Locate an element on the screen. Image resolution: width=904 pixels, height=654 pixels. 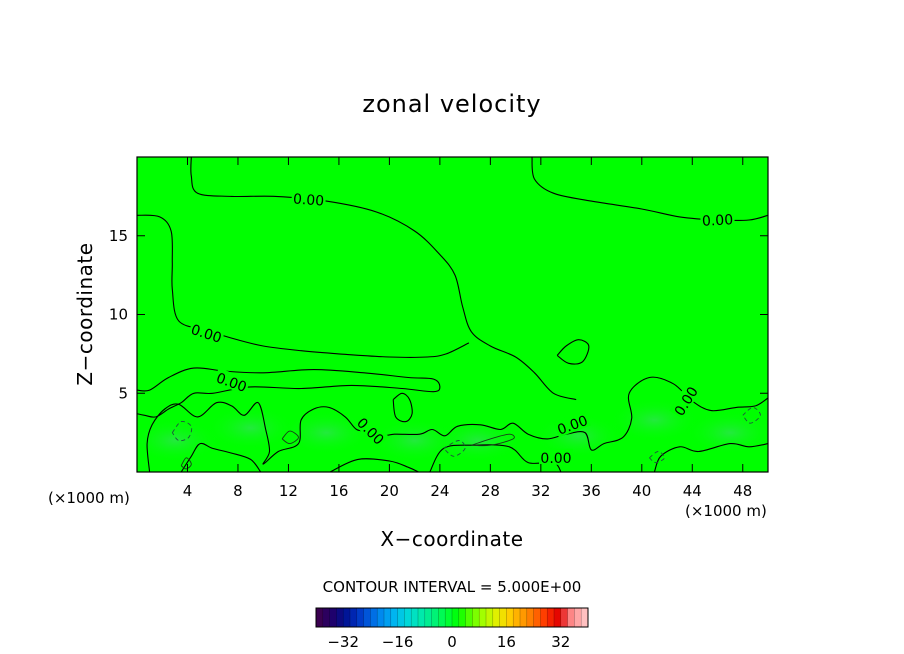
x-unit-label-right: (×1000 m) is located at coordinates (726, 511).